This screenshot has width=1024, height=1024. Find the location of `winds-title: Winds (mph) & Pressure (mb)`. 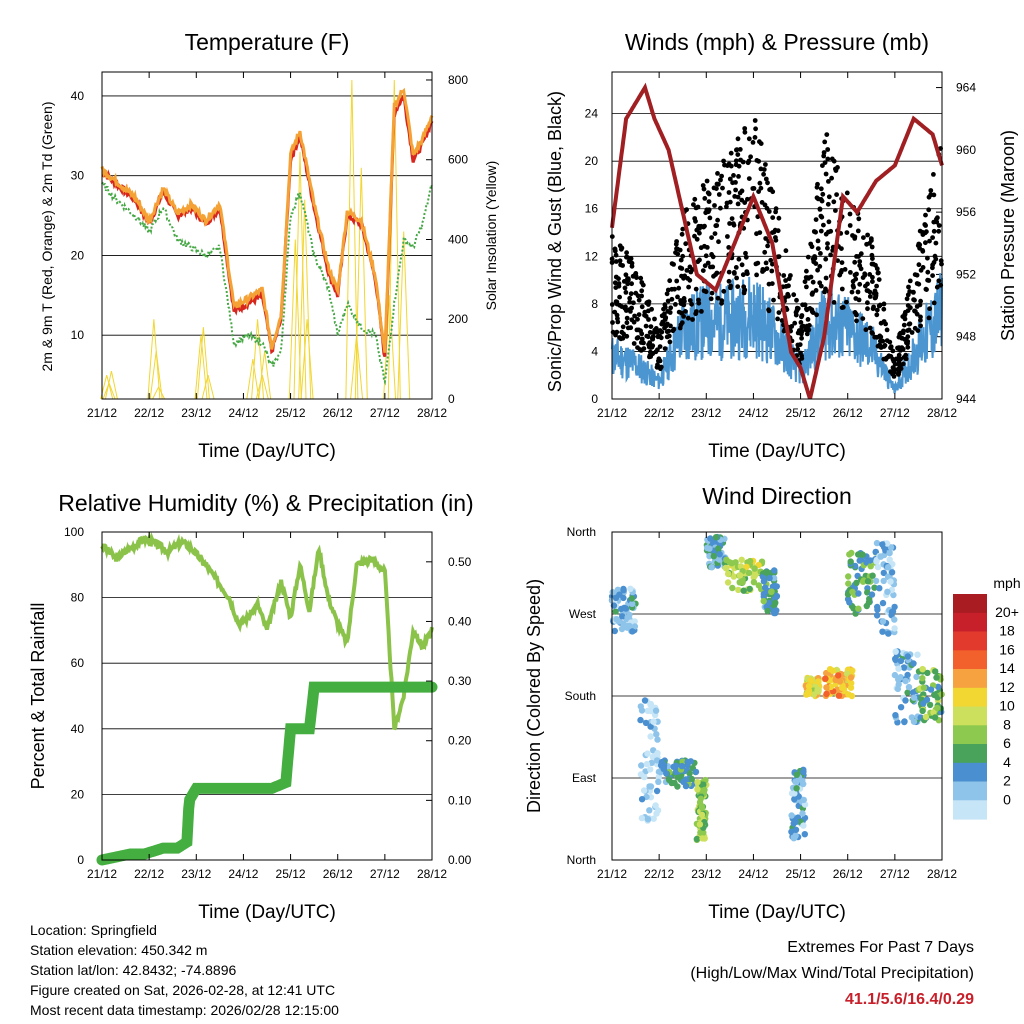

winds-title: Winds (mph) & Pressure (mb) is located at coordinates (777, 42).